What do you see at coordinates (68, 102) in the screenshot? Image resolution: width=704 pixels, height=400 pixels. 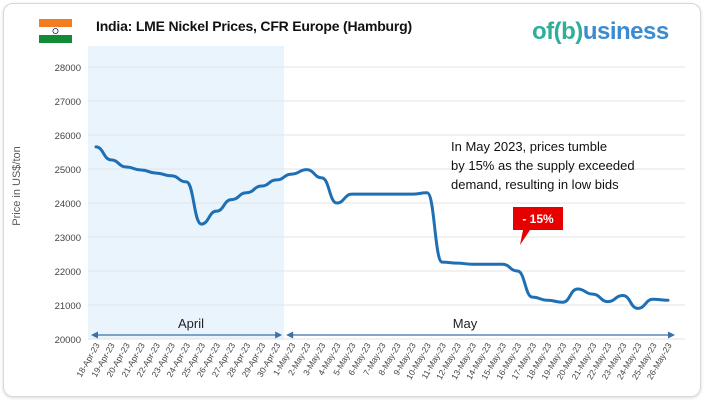 I see `y-tick-label: 27000` at bounding box center [68, 102].